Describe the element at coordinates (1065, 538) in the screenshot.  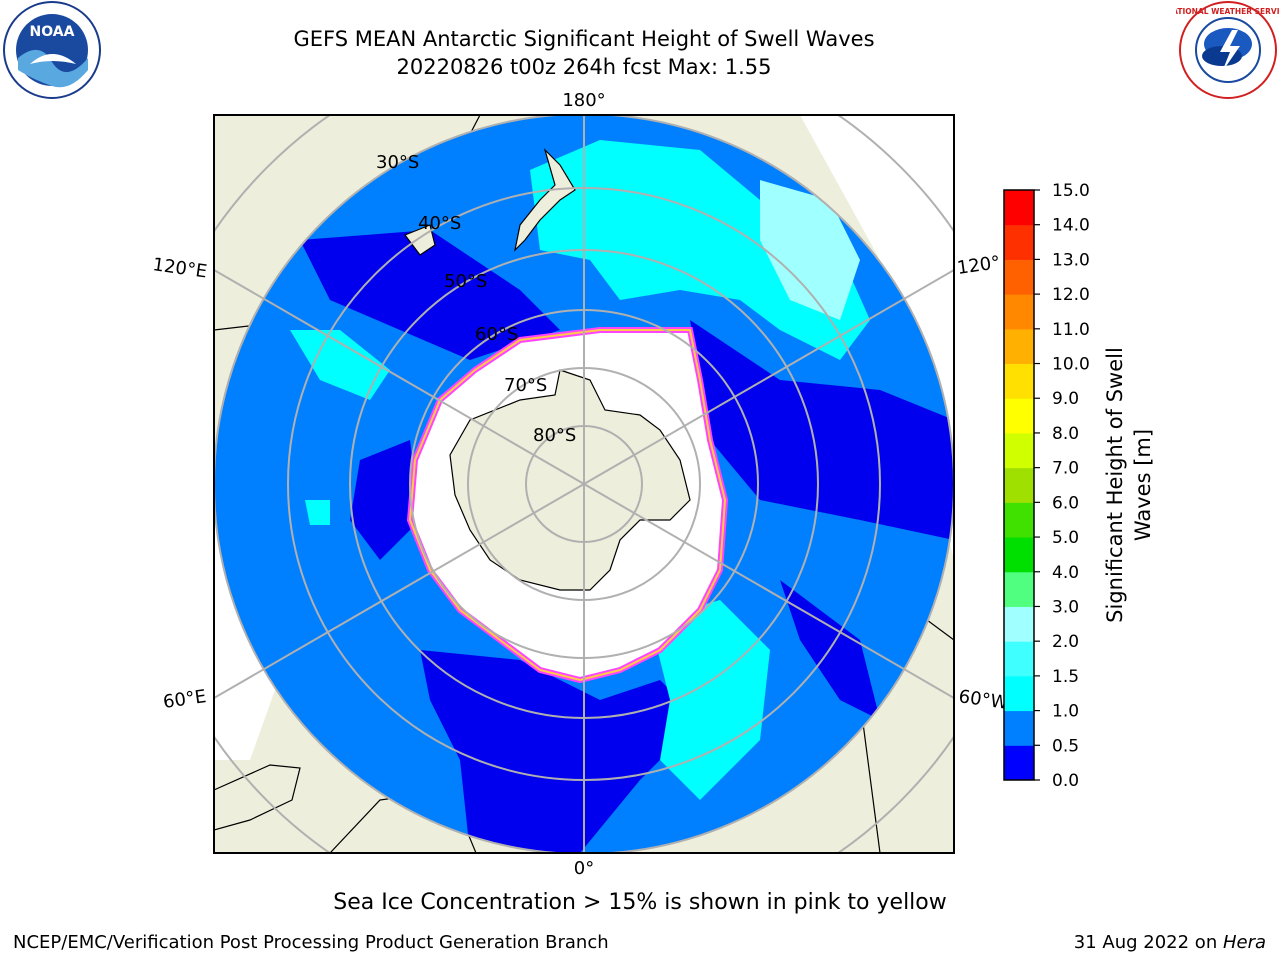
I see `colorbar-tick-label: 5.0` at that location.